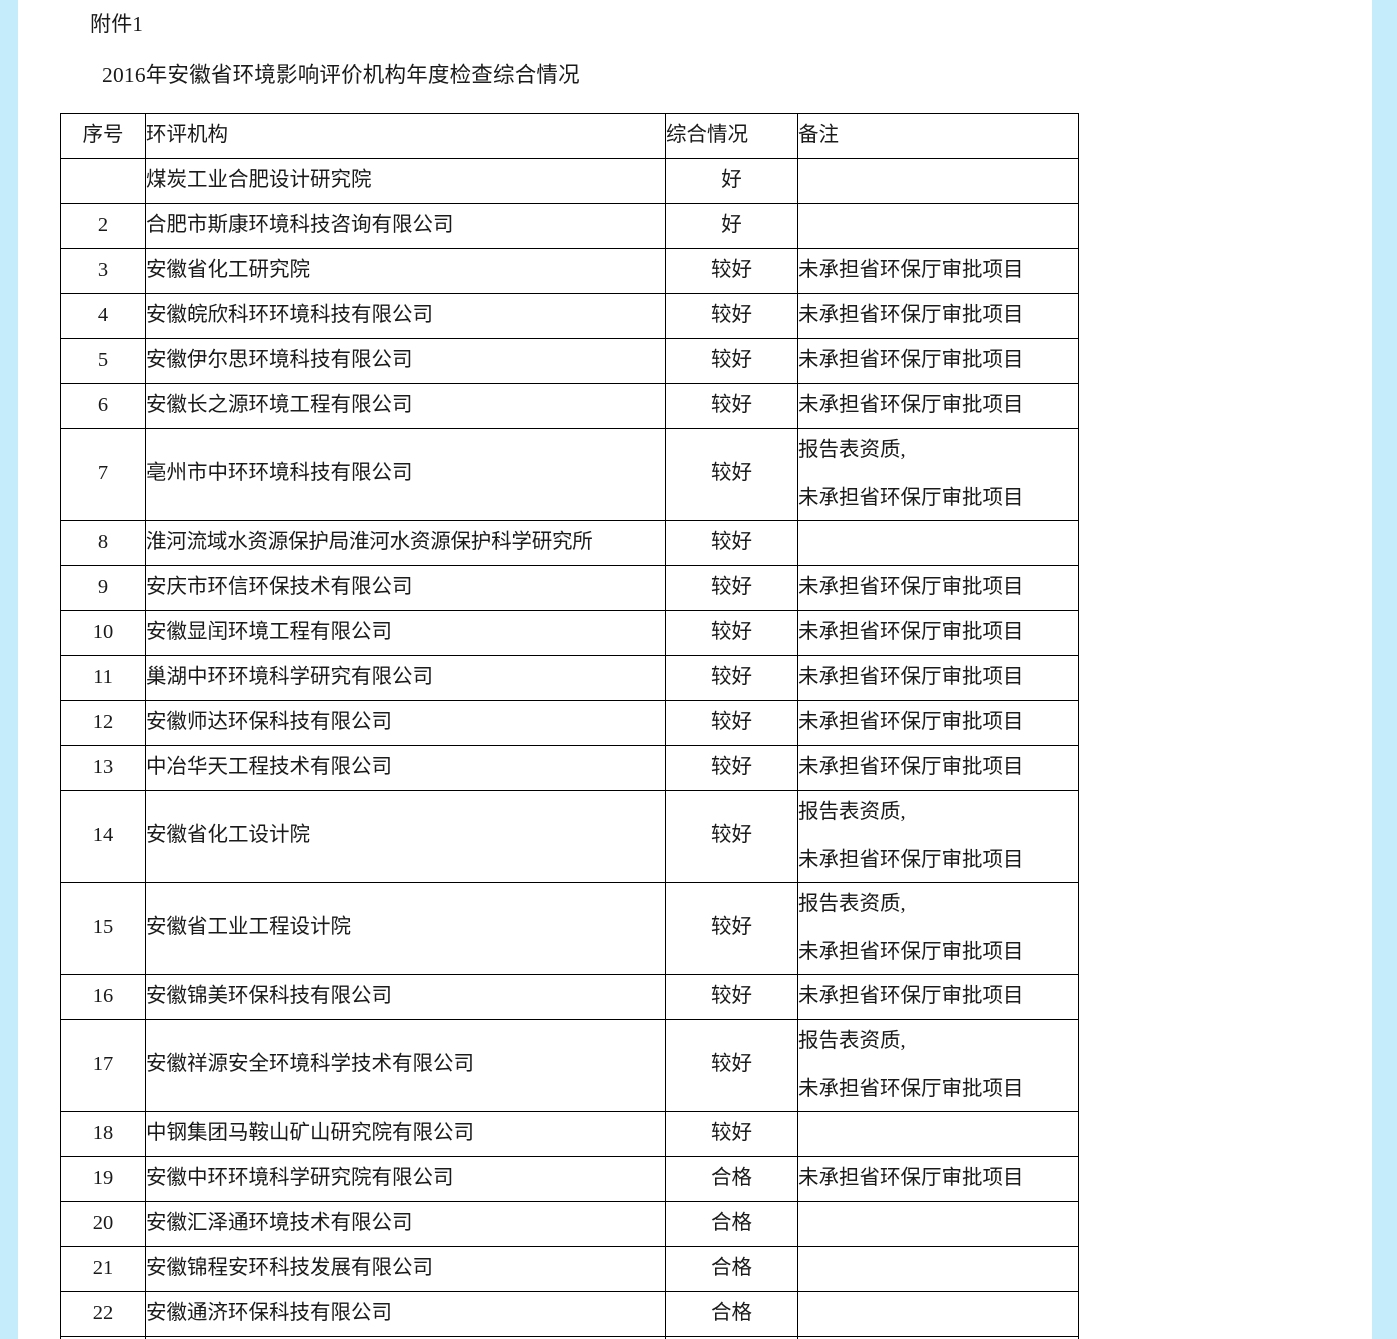  Describe the element at coordinates (405, 1268) in the screenshot. I see `cell-organization-name: 安徽锦程安环科技发展有限公司` at that location.